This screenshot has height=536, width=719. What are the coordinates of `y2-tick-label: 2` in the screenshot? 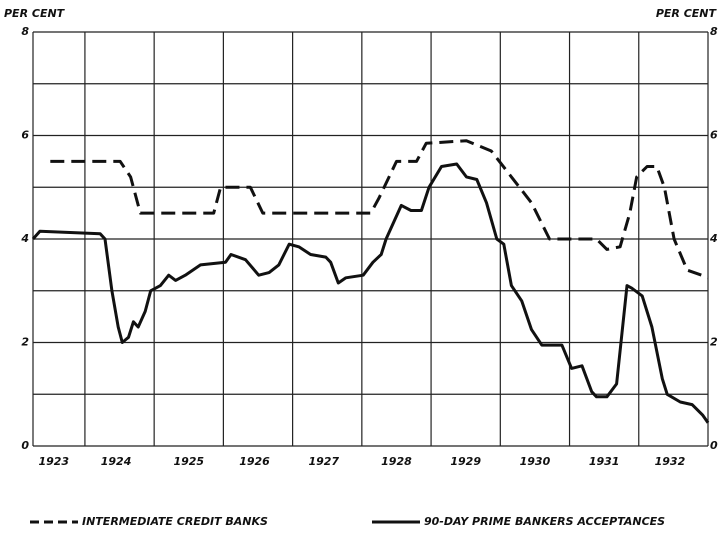 It's located at (714, 342).